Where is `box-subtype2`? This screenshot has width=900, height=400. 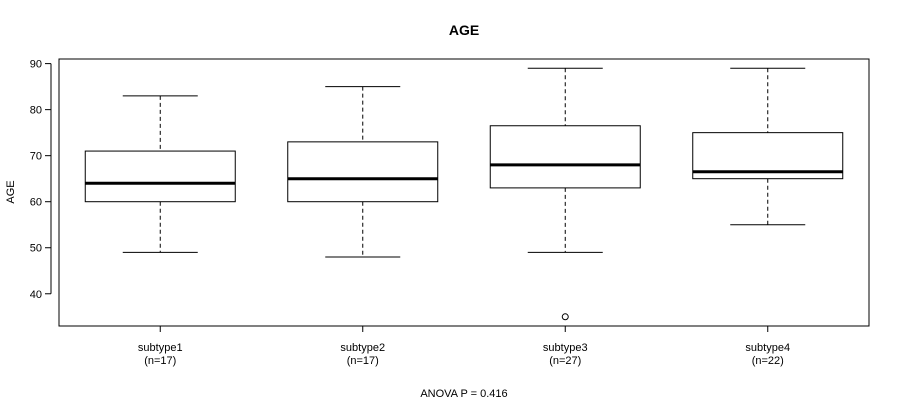 box-subtype2 is located at coordinates (363, 172).